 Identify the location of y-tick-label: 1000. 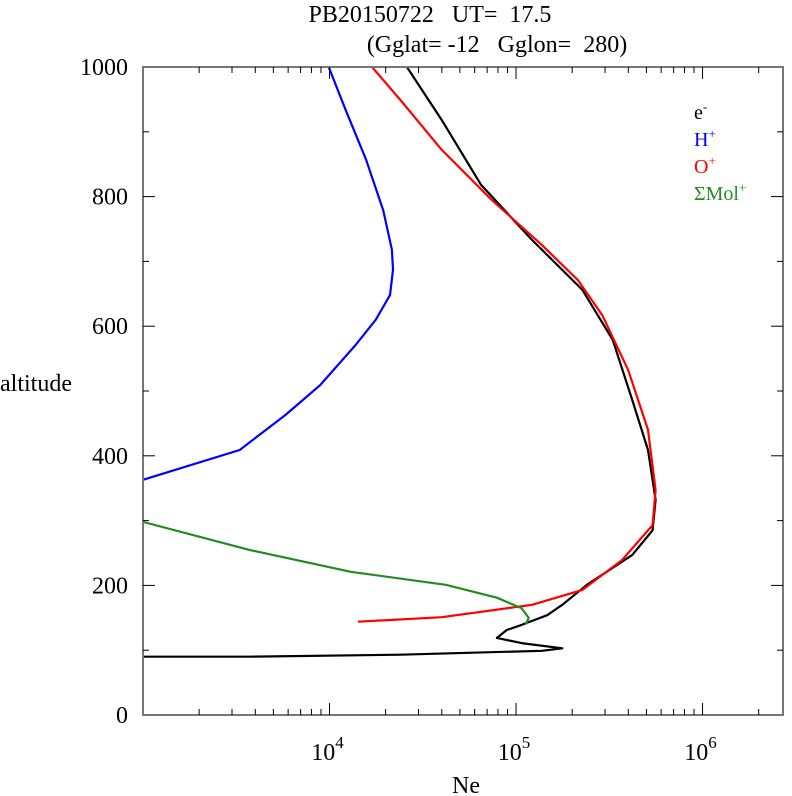
(104, 68).